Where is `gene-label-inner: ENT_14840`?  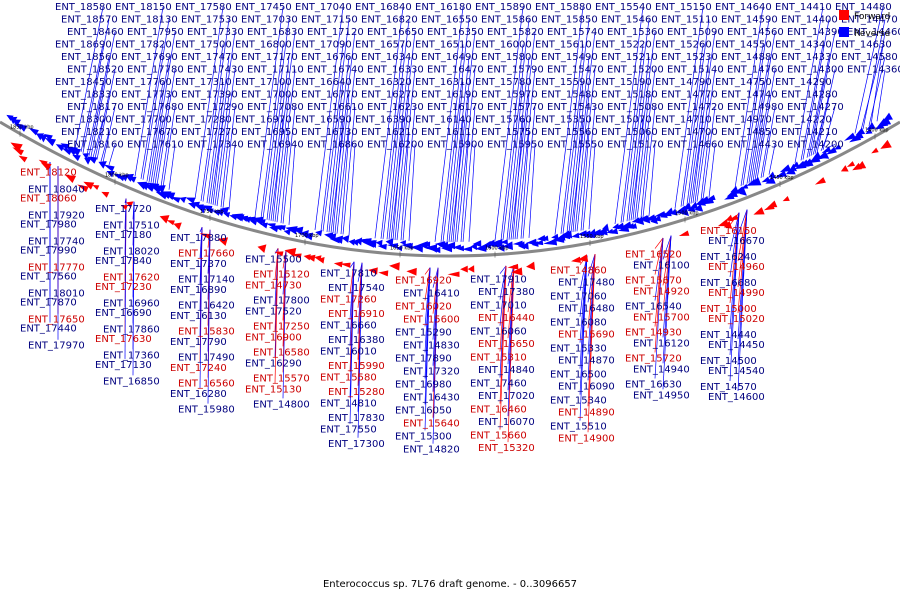 gene-label-inner: ENT_14840 is located at coordinates (506, 370).